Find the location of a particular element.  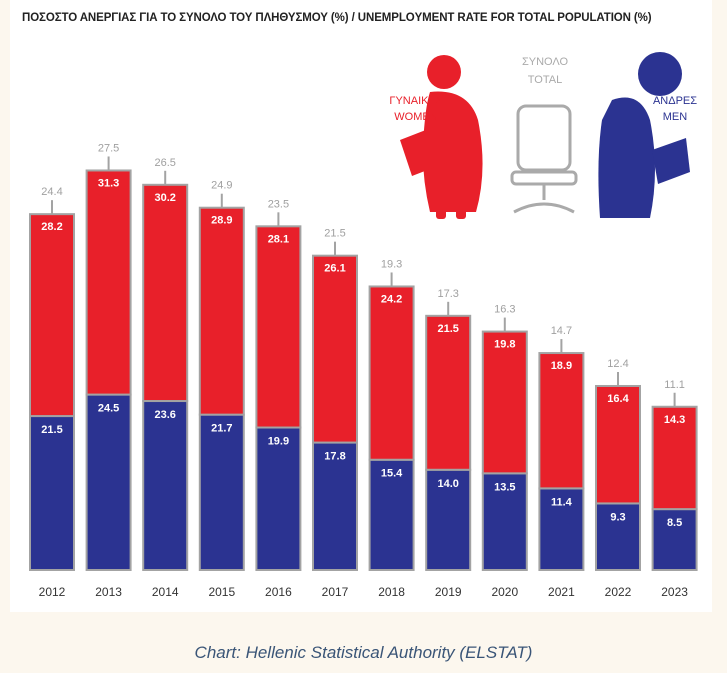

x-tick-label: 2014 is located at coordinates (165, 592).